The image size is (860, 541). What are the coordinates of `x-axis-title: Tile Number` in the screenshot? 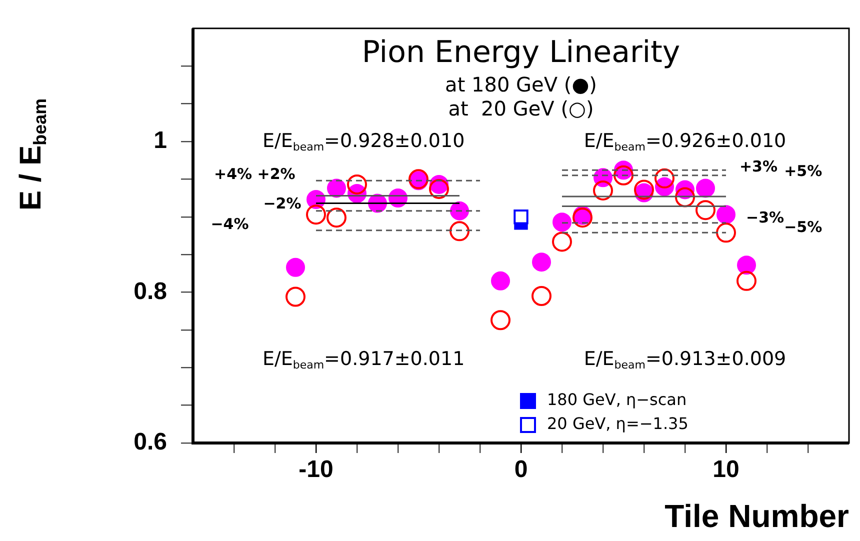 It's located at (756, 516).